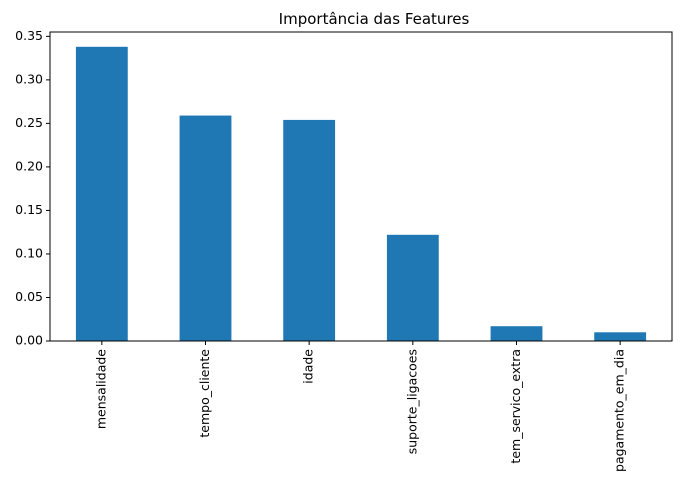  Describe the element at coordinates (29, 165) in the screenshot. I see `y-tick-label: 0.20` at that location.